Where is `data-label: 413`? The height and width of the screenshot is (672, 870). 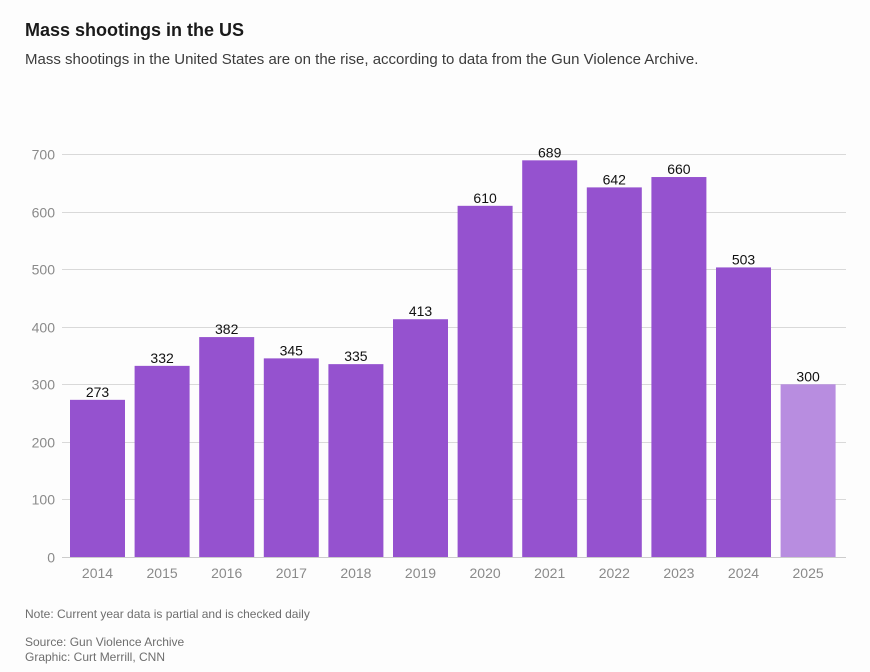
data-label: 413 is located at coordinates (421, 311).